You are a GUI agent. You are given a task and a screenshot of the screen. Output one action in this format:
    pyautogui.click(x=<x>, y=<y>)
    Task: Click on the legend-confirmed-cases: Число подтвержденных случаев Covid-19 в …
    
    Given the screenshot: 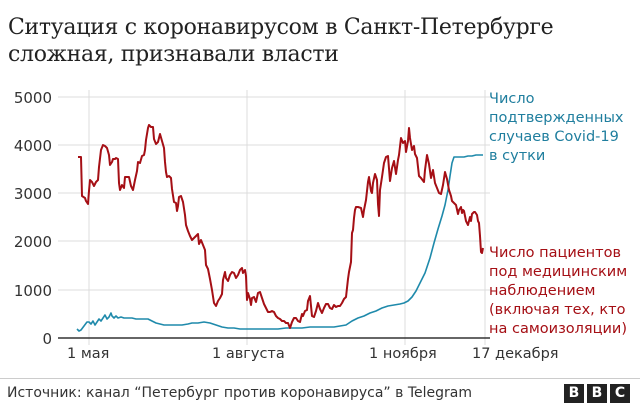 What is the action you would take?
    pyautogui.click(x=556, y=127)
    